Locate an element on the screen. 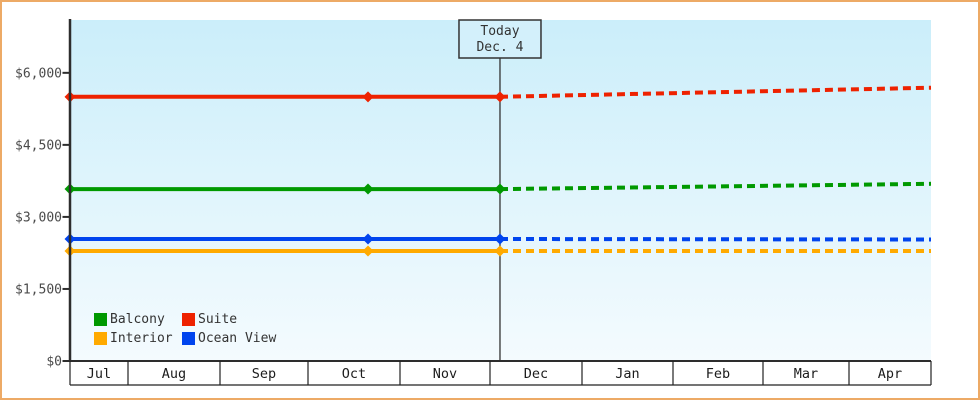 The width and height of the screenshot is (980, 400). month-label-jan: Jan is located at coordinates (627, 374).